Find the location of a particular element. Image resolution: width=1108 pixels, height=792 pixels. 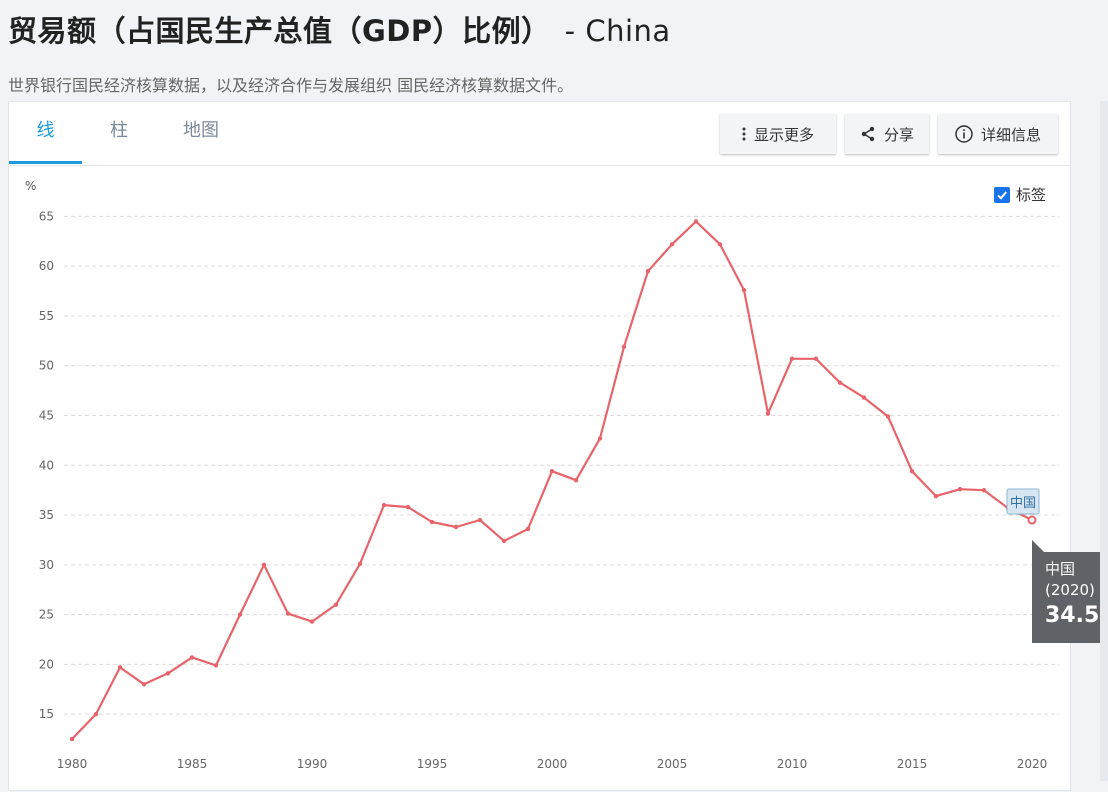

checkmark-icon is located at coordinates (1002, 194).